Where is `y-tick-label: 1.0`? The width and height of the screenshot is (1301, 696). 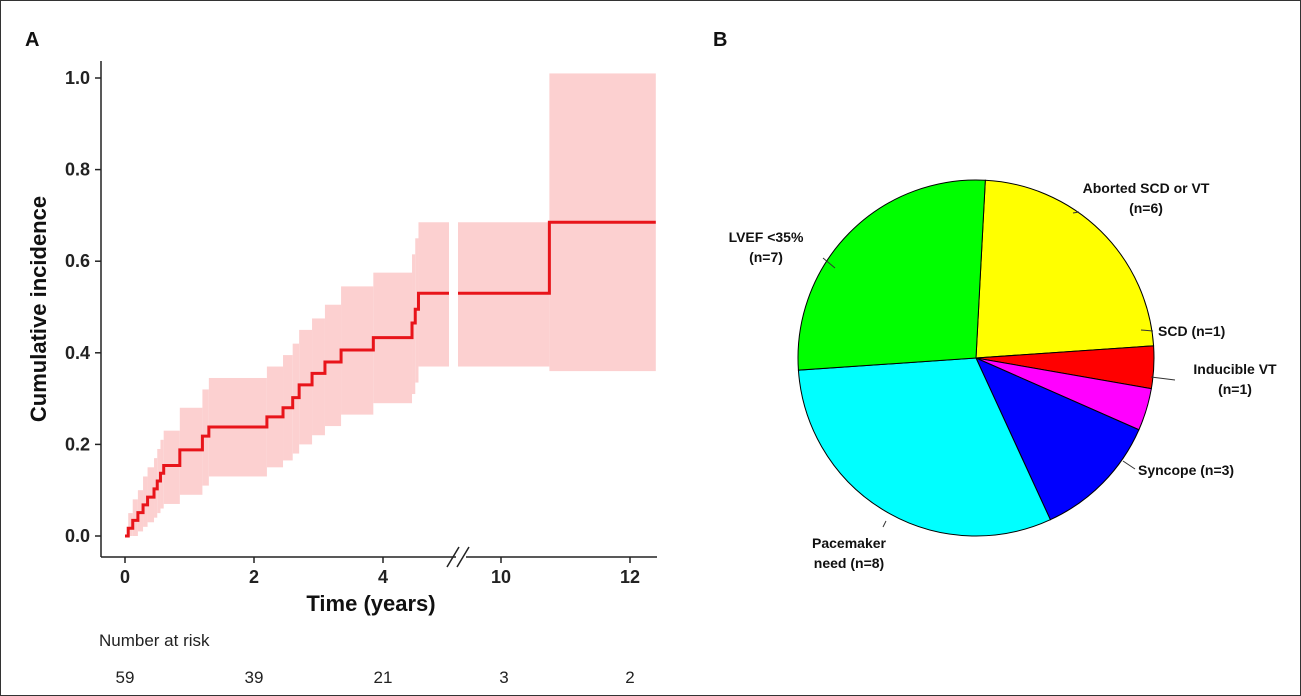
y-tick-label: 1.0 is located at coordinates (77, 78).